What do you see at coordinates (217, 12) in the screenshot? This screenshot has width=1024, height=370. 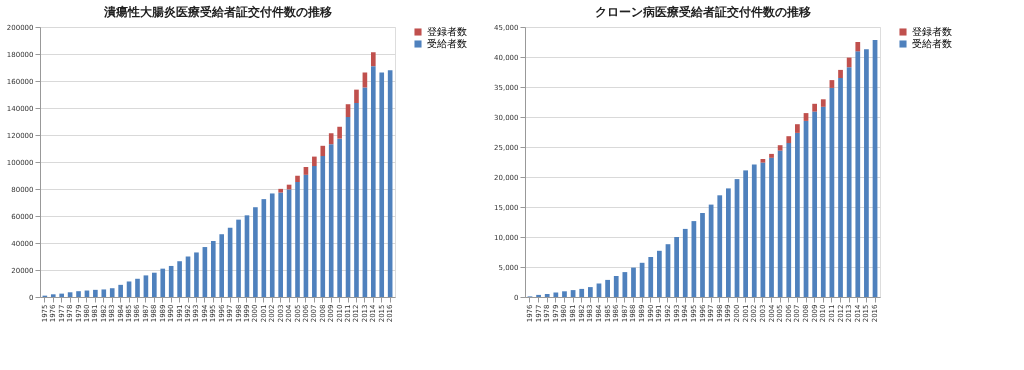 I see `chart-title: 潰瘍性大腸炎医療受給者証交付件数の推移` at bounding box center [217, 12].